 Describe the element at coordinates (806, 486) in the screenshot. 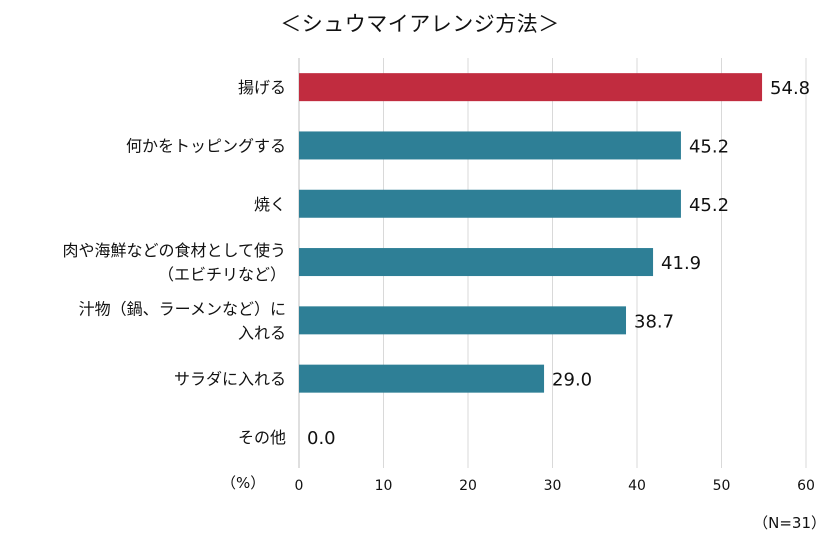

I see `x-tick-label: 60` at that location.